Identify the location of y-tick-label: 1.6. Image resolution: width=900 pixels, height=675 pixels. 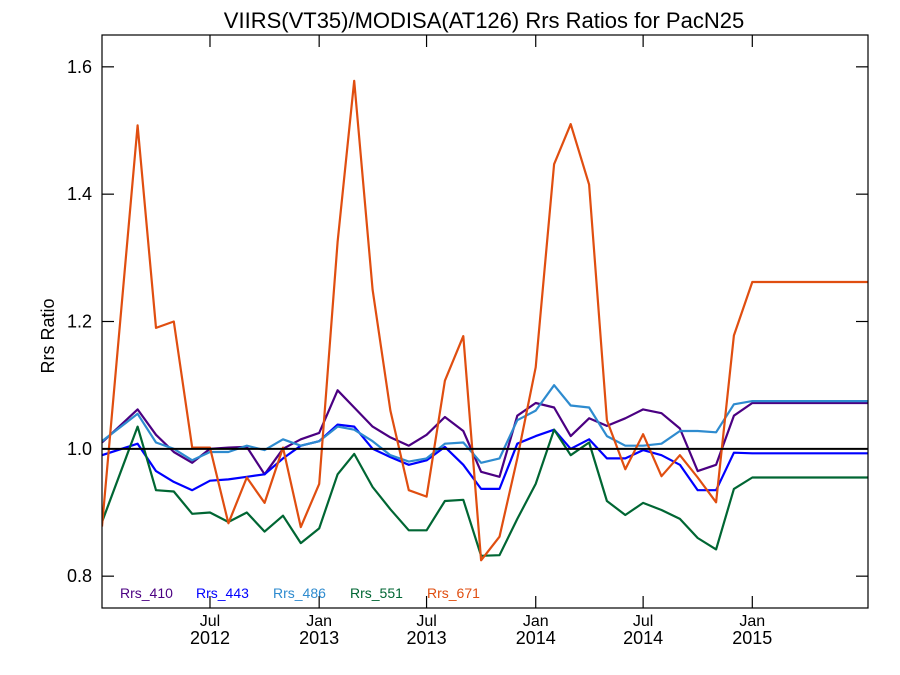
(79, 67).